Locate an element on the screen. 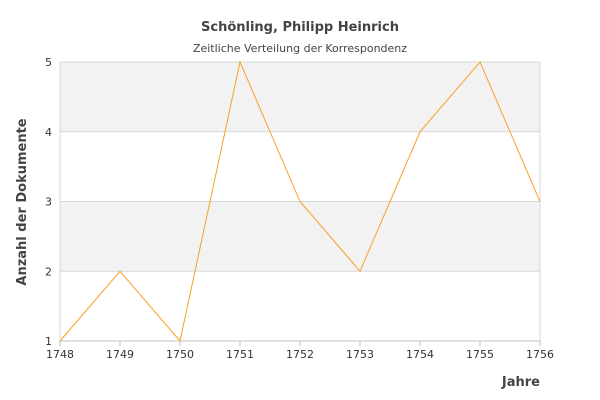 The width and height of the screenshot is (600, 400). x-tick-label-1754: 1754 is located at coordinates (420, 354).